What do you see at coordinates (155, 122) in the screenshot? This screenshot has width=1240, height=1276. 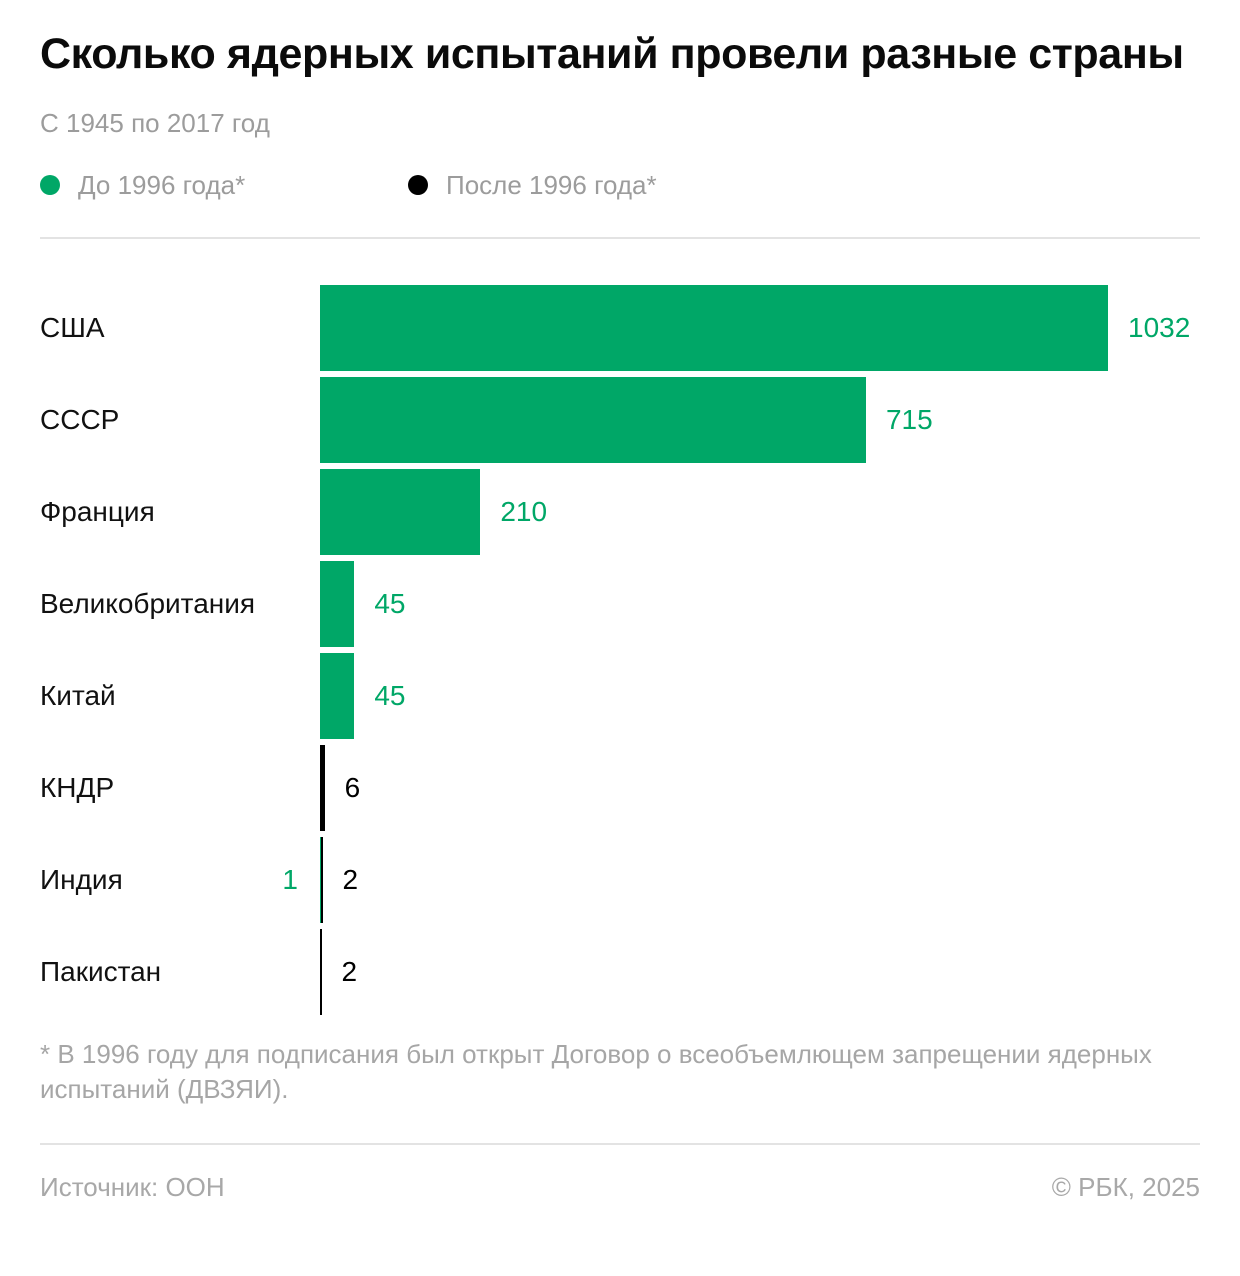 I see `chart-subtitle: С 1945 по 2017 год` at bounding box center [155, 122].